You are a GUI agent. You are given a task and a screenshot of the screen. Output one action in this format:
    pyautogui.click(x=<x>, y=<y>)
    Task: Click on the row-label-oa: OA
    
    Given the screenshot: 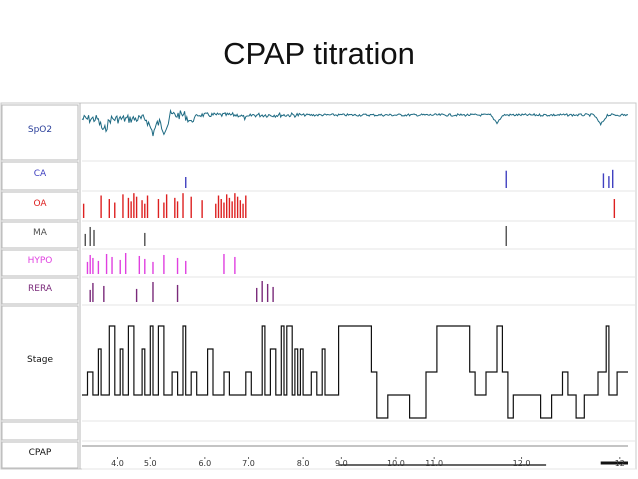 What is the action you would take?
    pyautogui.click(x=40, y=204)
    